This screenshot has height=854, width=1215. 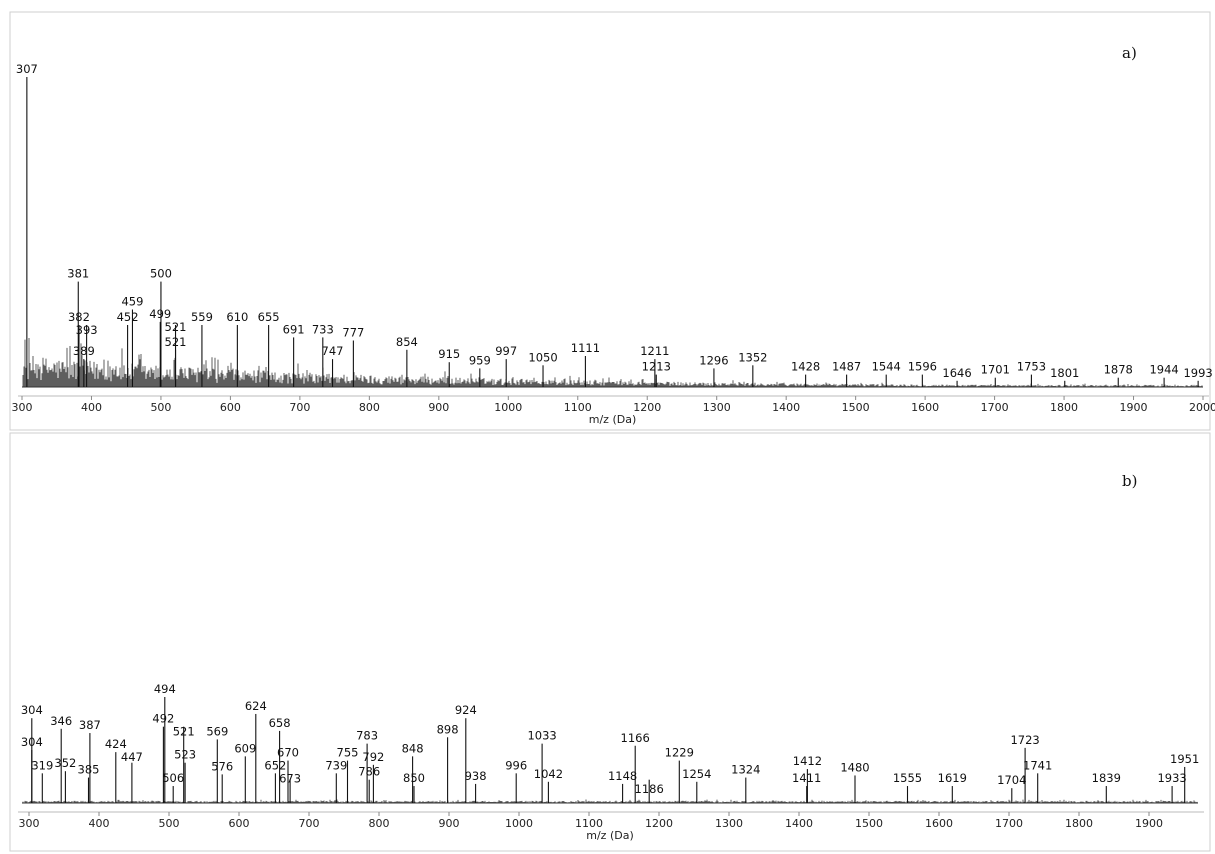 I want to click on peak-label: 1951, so click(x=1184, y=759).